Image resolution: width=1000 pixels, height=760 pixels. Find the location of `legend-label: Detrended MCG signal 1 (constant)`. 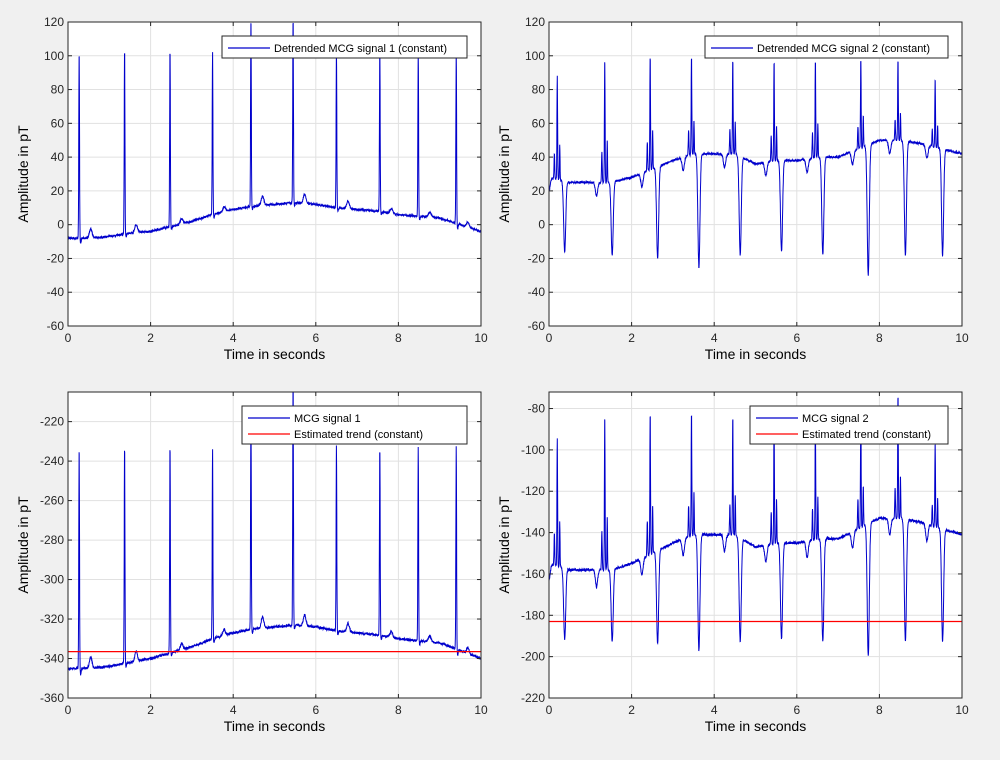

legend-label: Detrended MCG signal 1 (constant) is located at coordinates (360, 49).